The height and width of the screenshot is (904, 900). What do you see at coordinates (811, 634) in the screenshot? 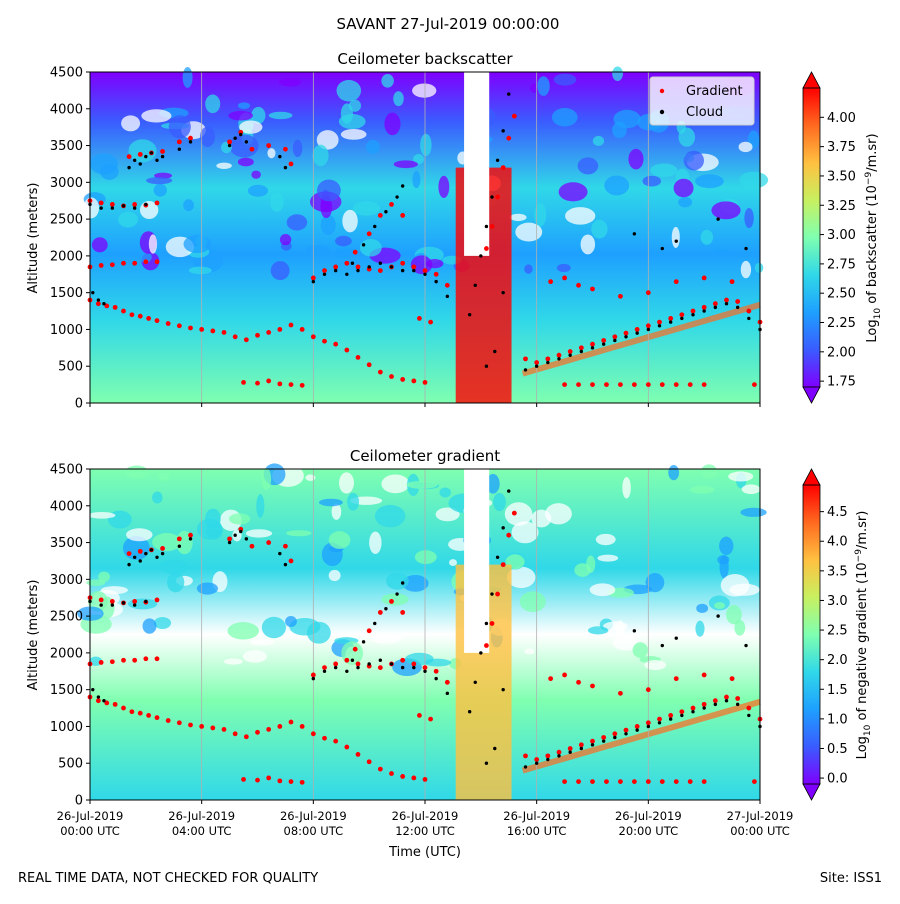
I see `colorbar-frame` at bounding box center [811, 634].